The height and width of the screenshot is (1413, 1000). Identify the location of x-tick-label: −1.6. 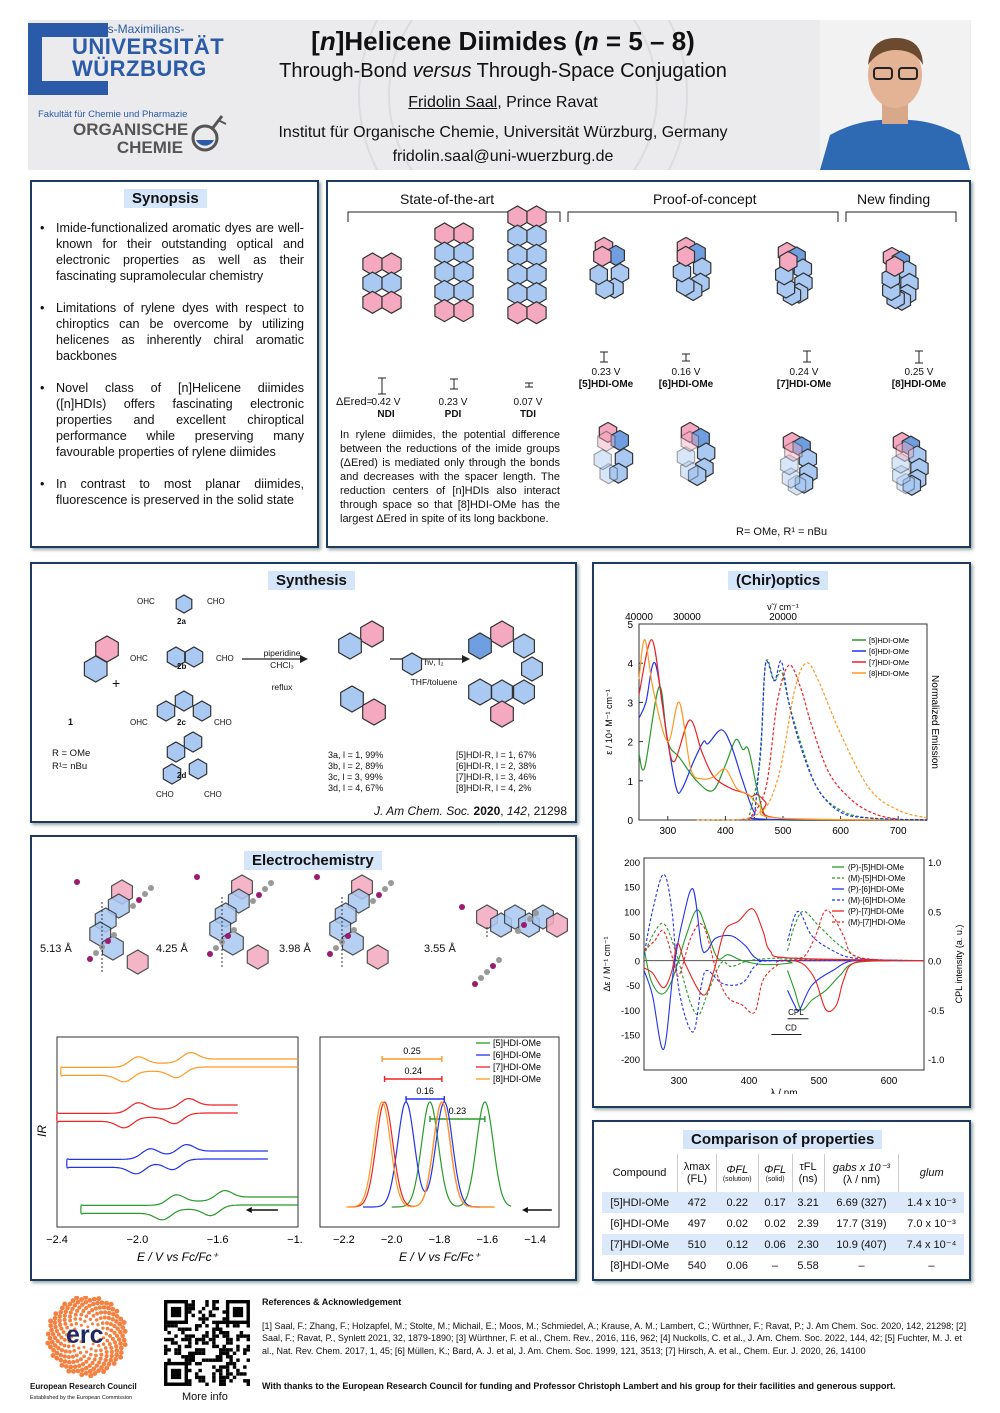
(487, 1240).